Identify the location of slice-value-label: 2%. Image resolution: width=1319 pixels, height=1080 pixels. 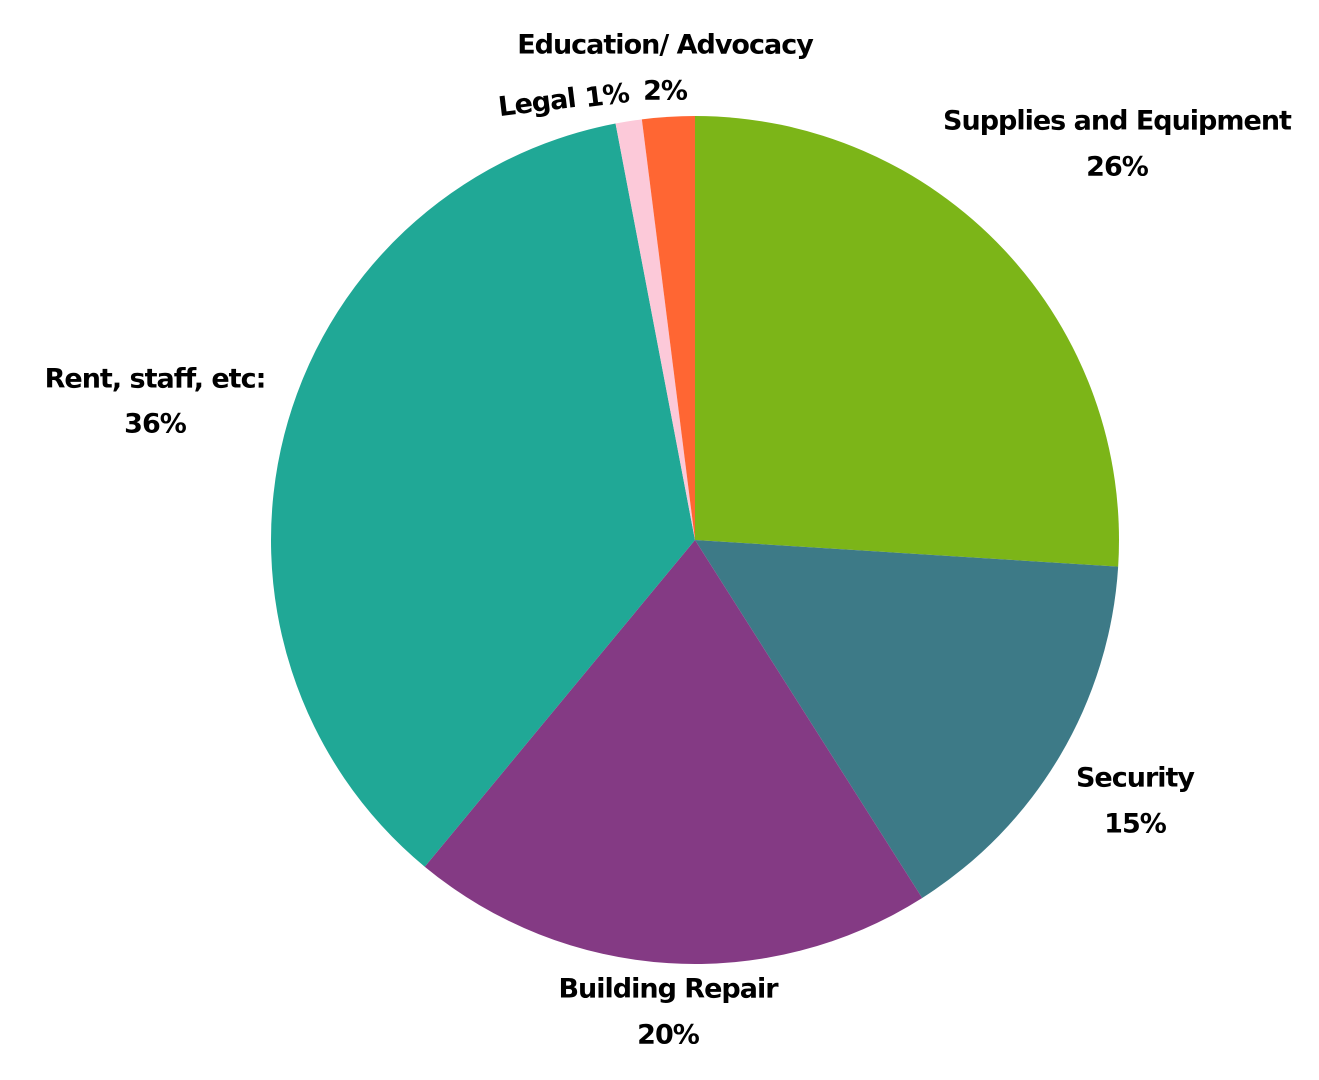
(665, 91).